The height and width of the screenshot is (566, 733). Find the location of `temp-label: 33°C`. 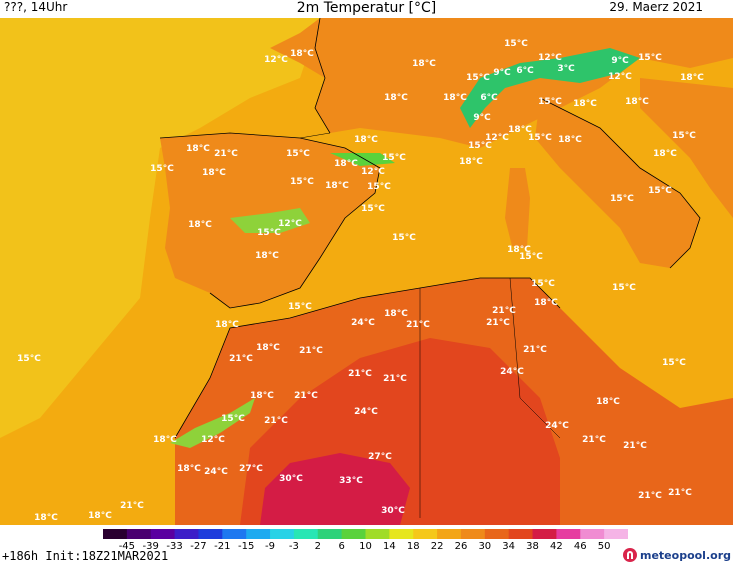

temp-label: 33°C is located at coordinates (351, 481).